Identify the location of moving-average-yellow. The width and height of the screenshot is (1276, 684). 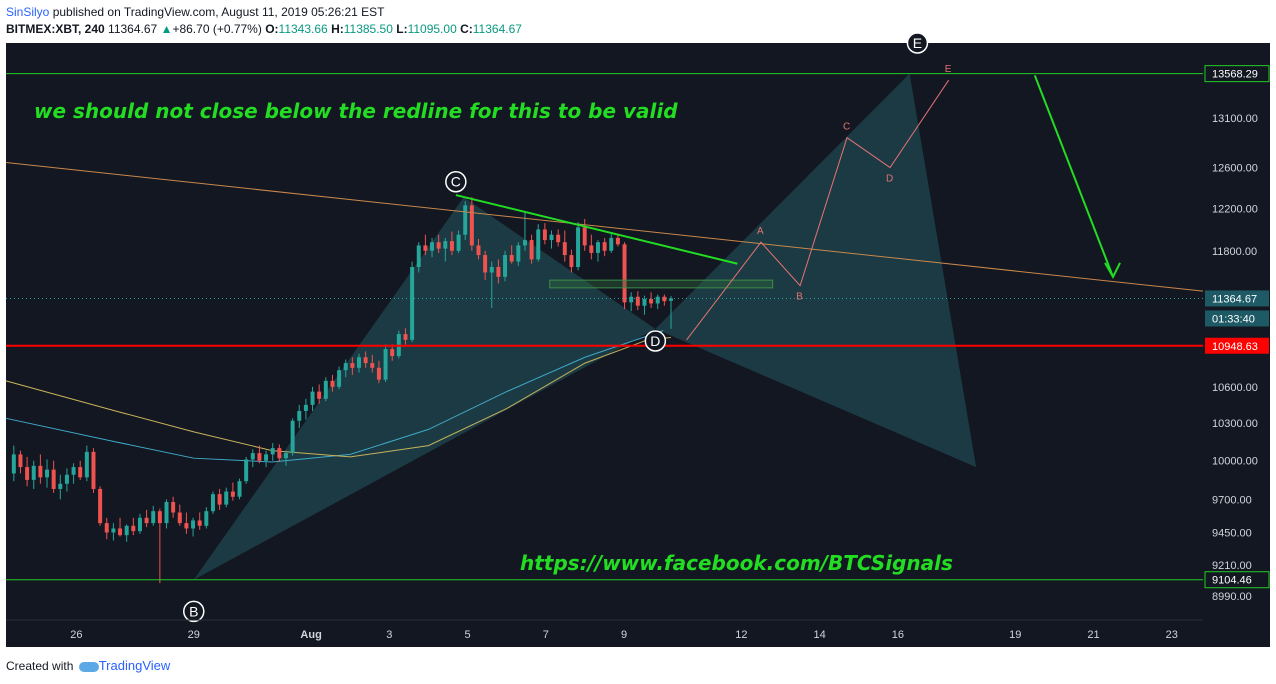
(338, 397).